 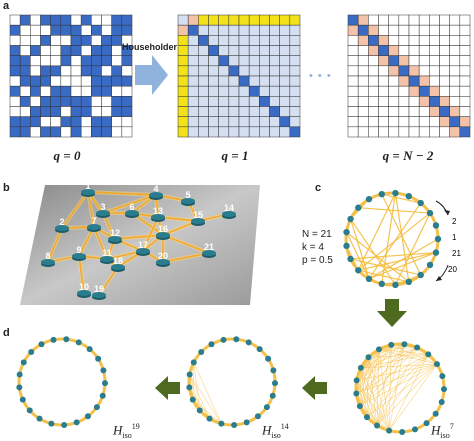 I want to click on network-node-label: 21, so click(x=209, y=247).